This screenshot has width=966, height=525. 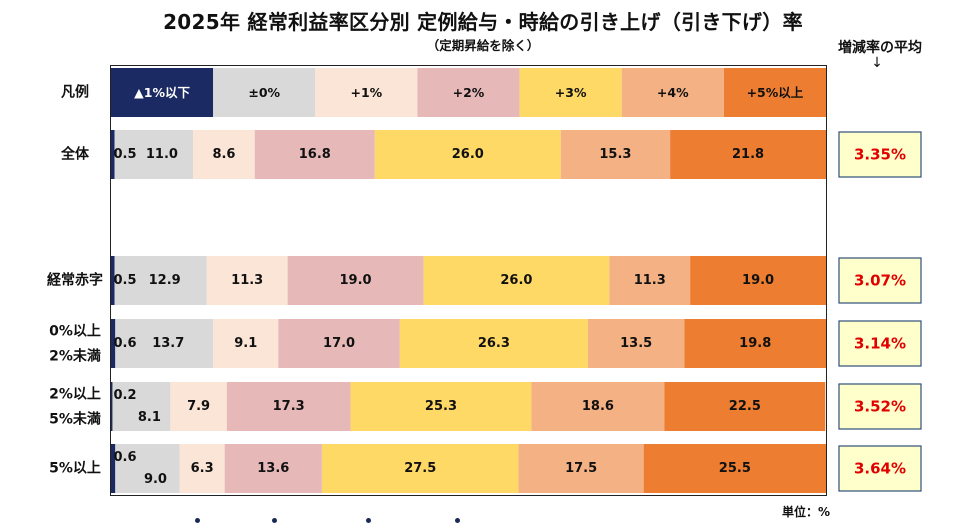 What do you see at coordinates (168, 343) in the screenshot?
I see `data-label: 13.7` at bounding box center [168, 343].